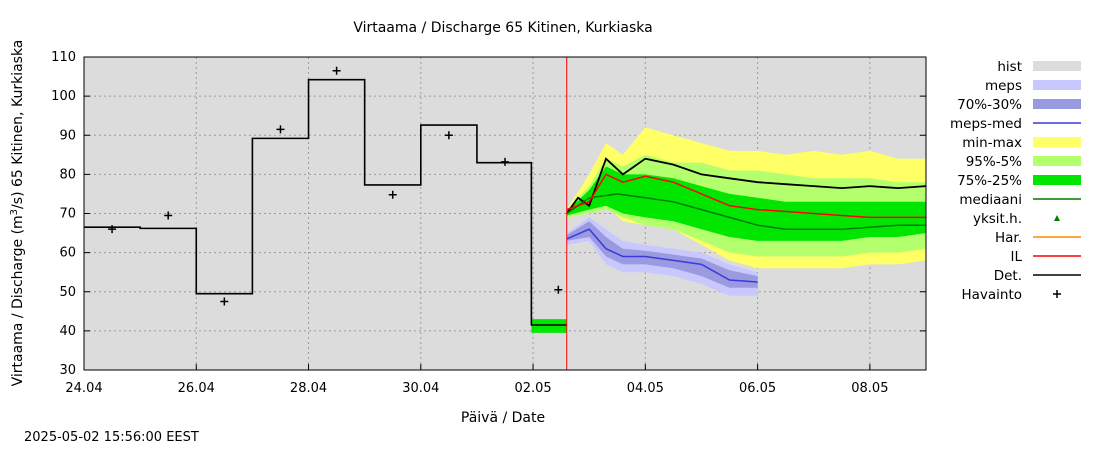 The height and width of the screenshot is (450, 1100). Describe the element at coordinates (83, 388) in the screenshot. I see `x-tick-label: 24.04` at that location.